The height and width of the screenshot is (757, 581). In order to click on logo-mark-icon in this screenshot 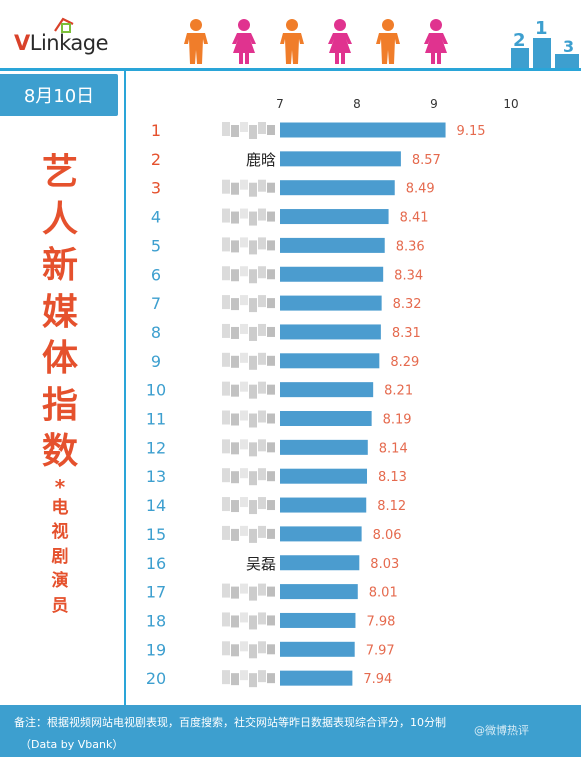, I will do `click(64, 25)`.